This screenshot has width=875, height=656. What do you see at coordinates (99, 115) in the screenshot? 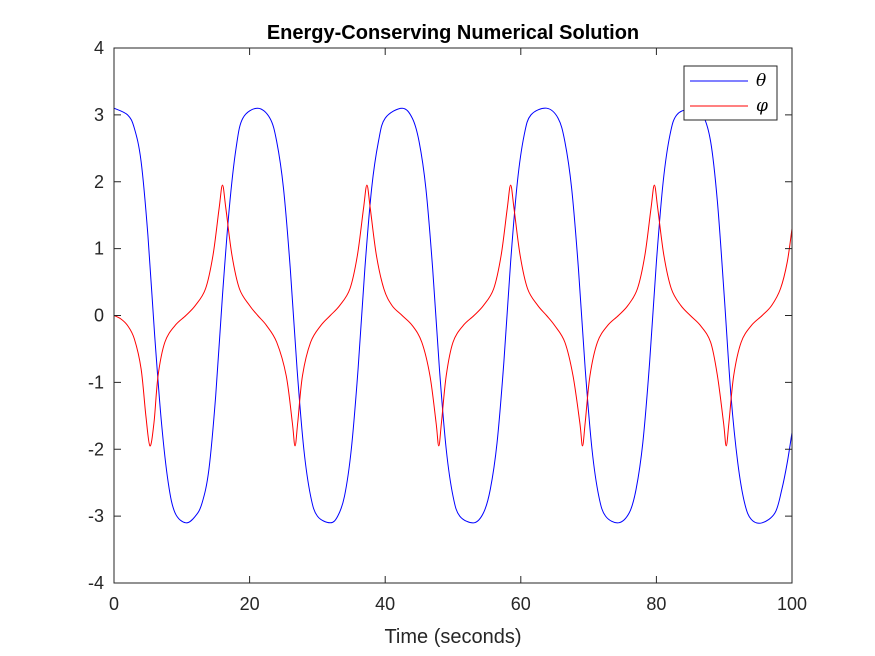
I see `y-tick-label: 3` at bounding box center [99, 115].